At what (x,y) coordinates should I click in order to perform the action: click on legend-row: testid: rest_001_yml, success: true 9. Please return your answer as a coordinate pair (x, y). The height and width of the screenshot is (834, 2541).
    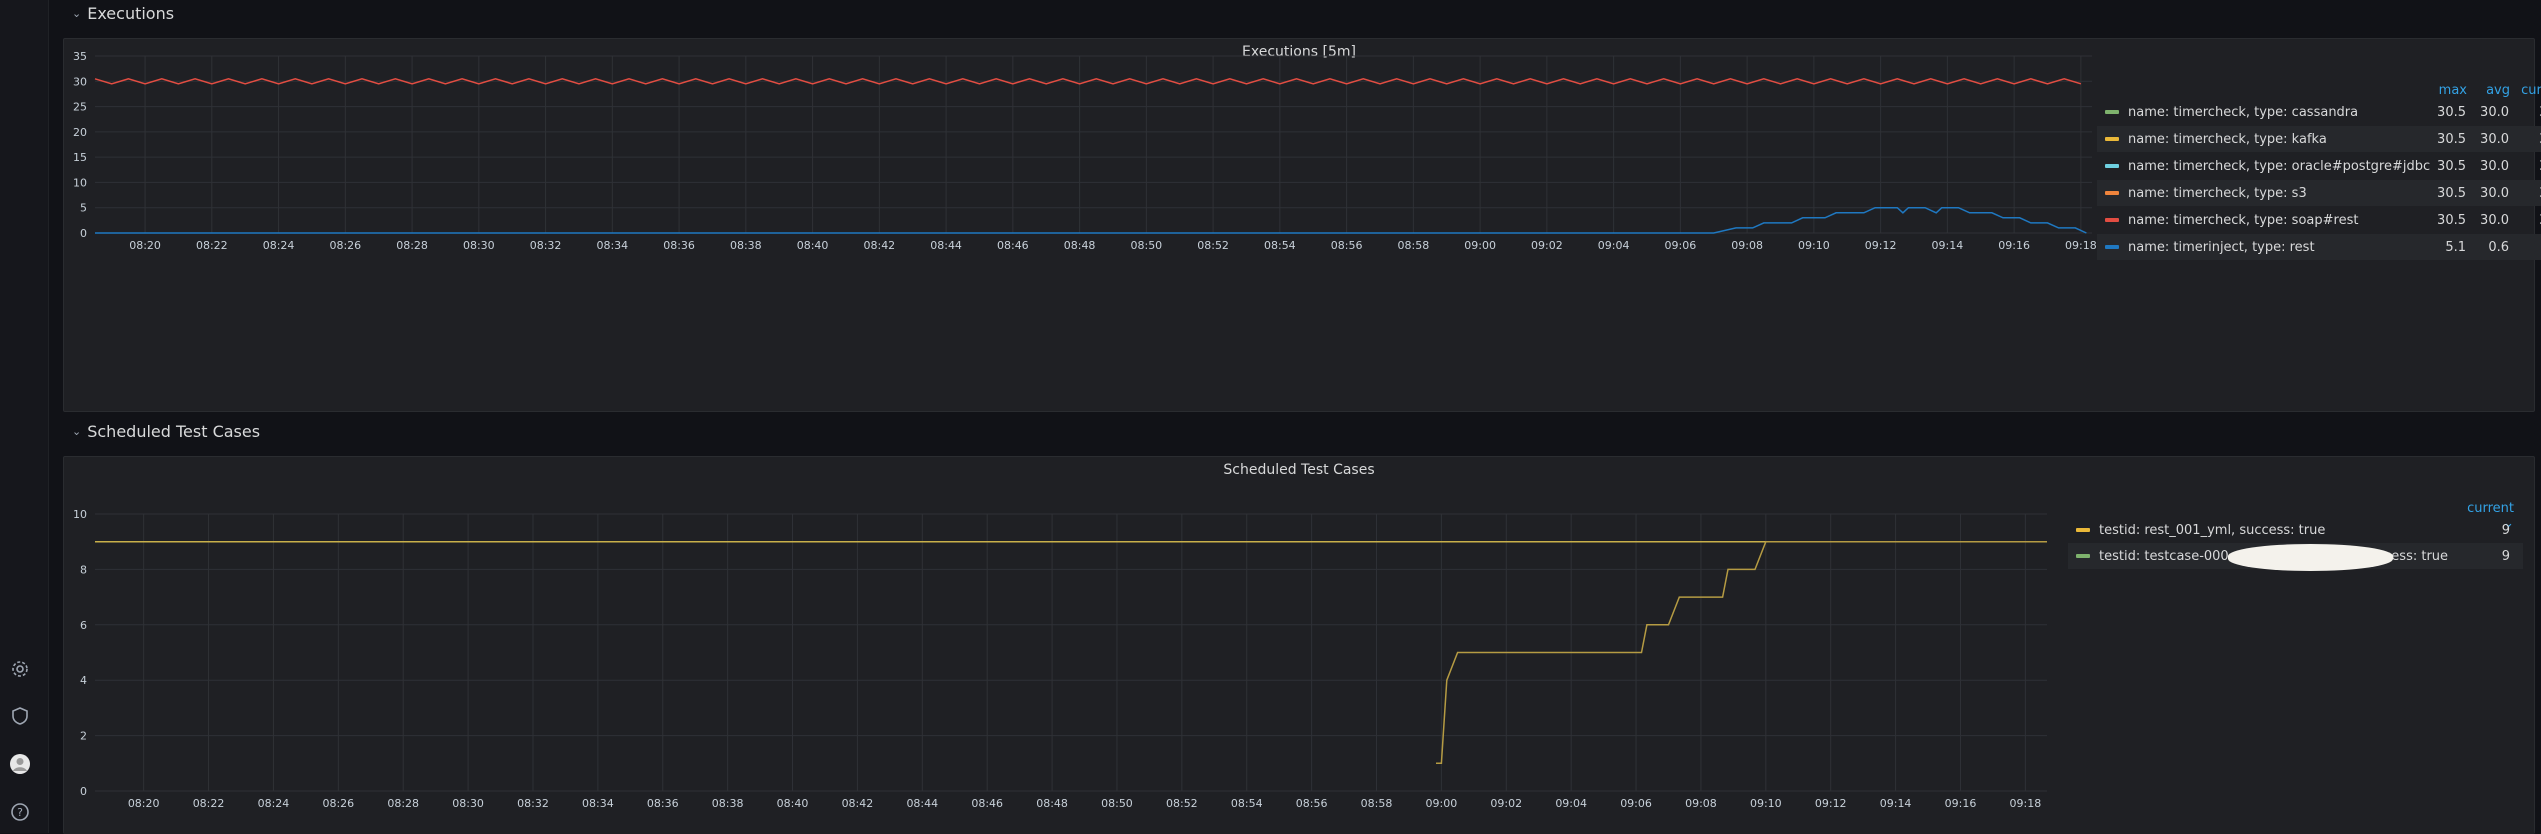
    Looking at the image, I should click on (2295, 530).